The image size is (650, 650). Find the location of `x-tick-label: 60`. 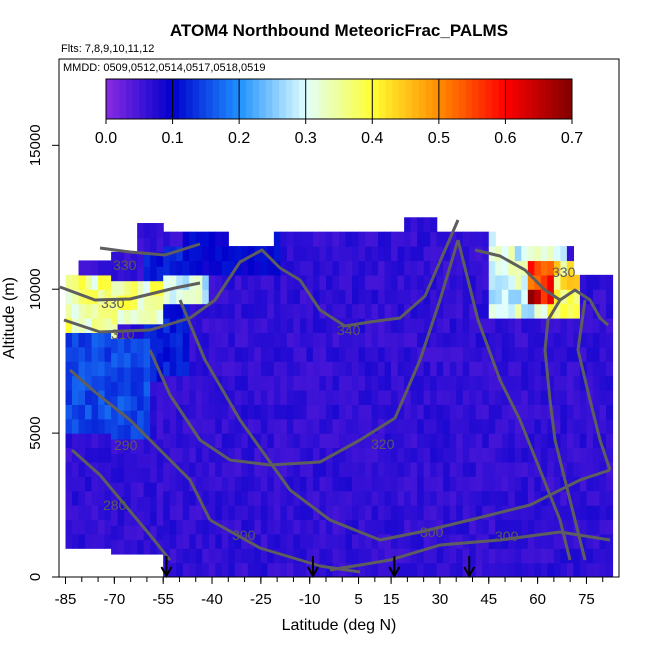

x-tick-label: 60 is located at coordinates (537, 599).